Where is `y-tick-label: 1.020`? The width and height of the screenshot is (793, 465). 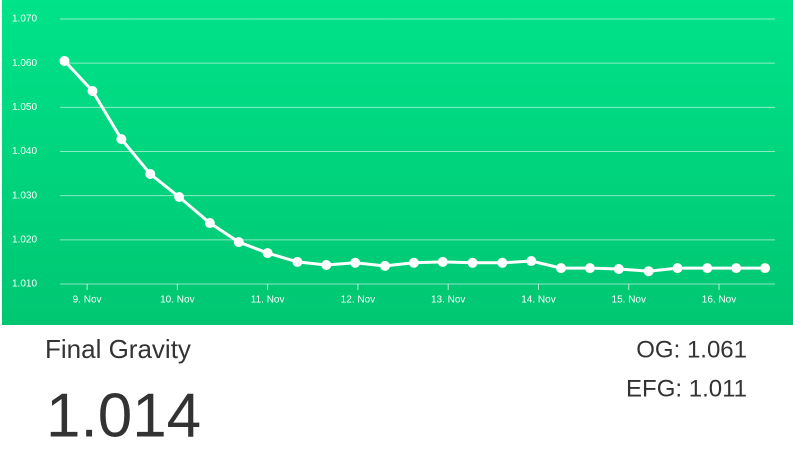
y-tick-label: 1.020 is located at coordinates (24, 239).